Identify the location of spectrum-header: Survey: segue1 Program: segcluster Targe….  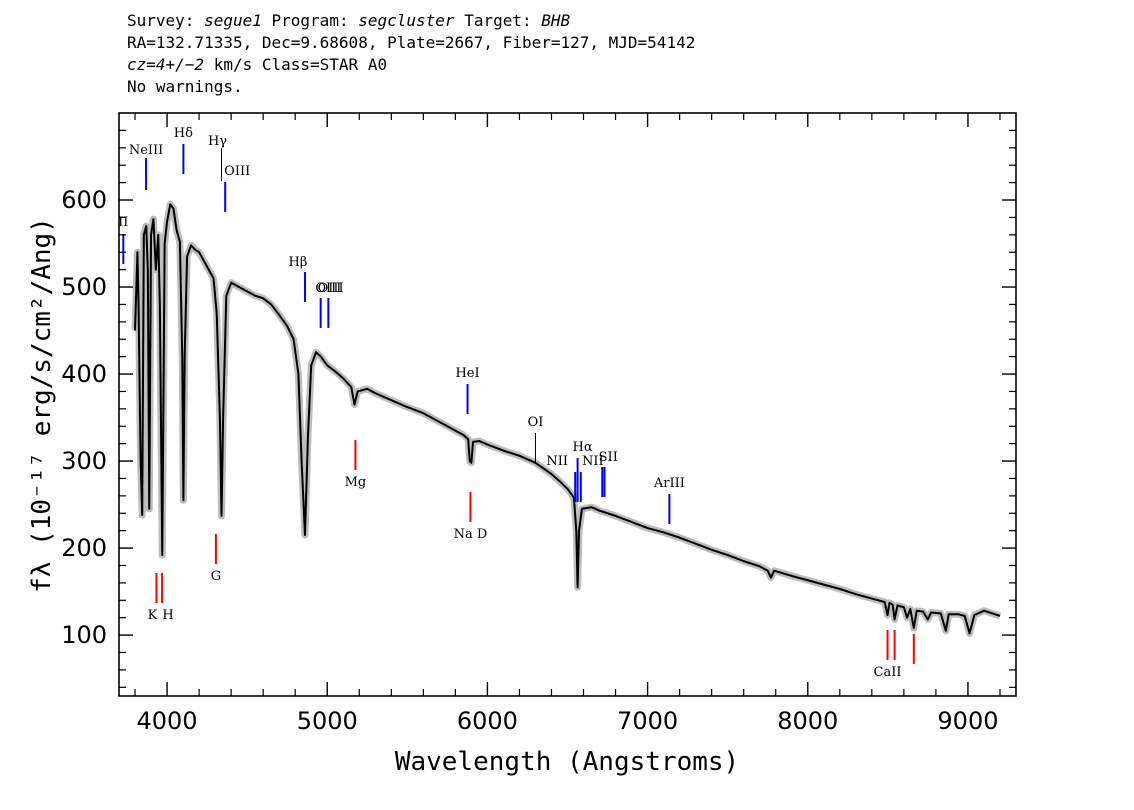
(411, 54).